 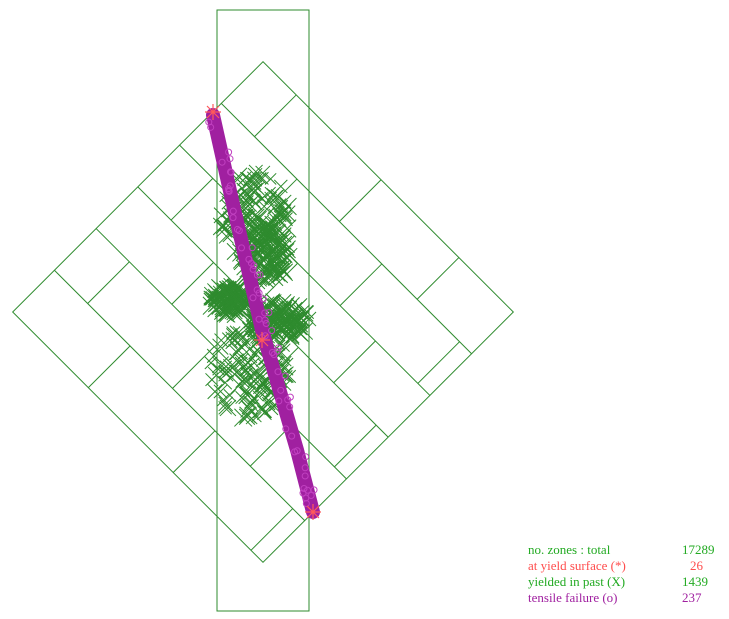 What do you see at coordinates (697, 565) in the screenshot?
I see `legend-value: 26` at bounding box center [697, 565].